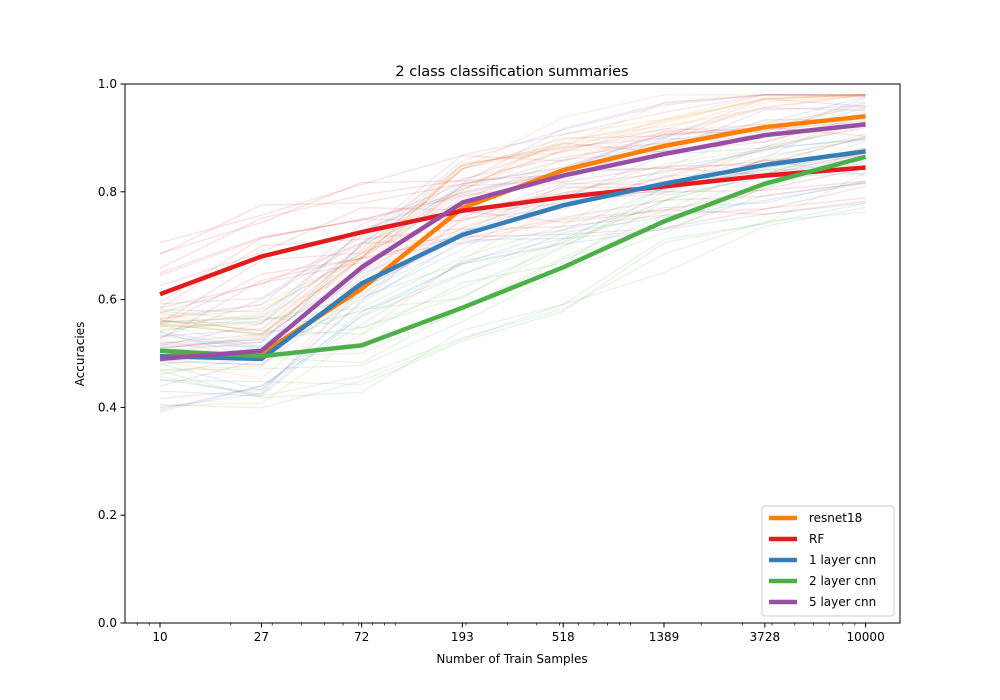 The image size is (1000, 700). Describe the element at coordinates (664, 637) in the screenshot. I see `x-tick-label: 1389` at that location.